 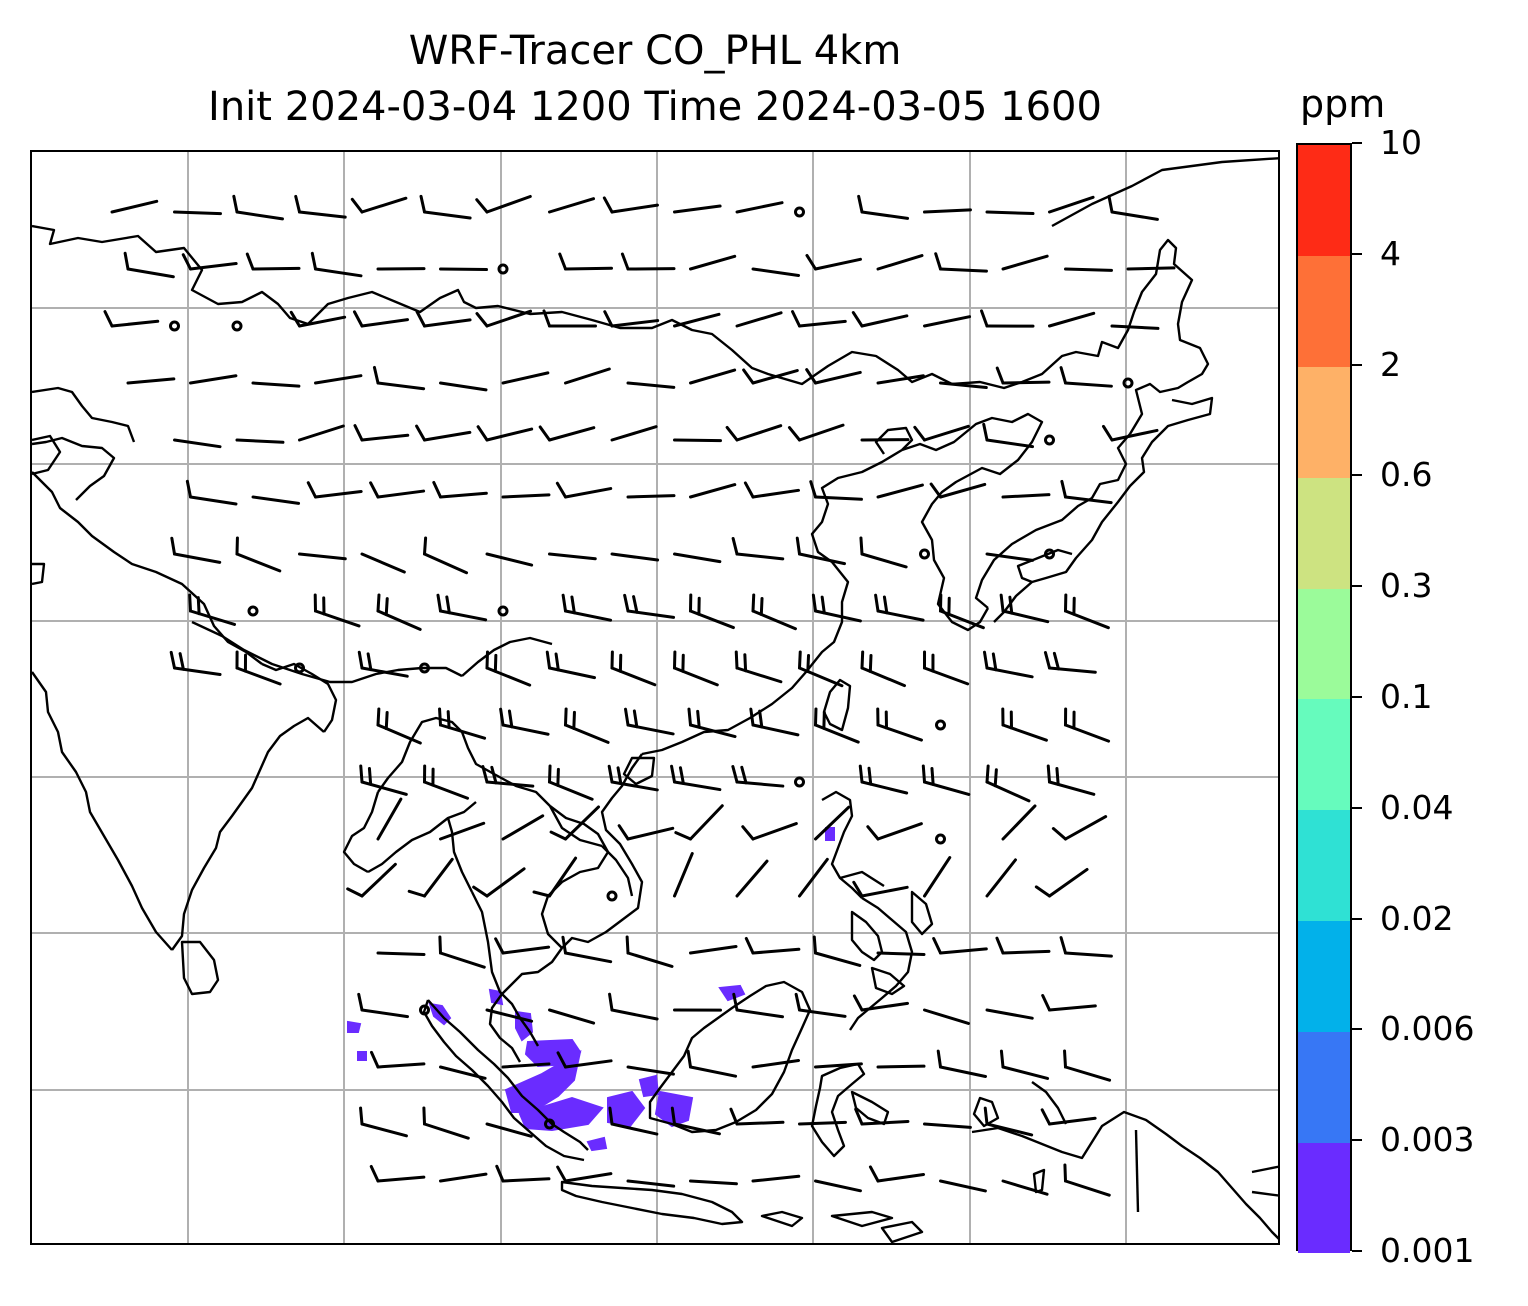 What do you see at coordinates (1343, 104) in the screenshot?
I see `colorbar-units: ppm` at bounding box center [1343, 104].